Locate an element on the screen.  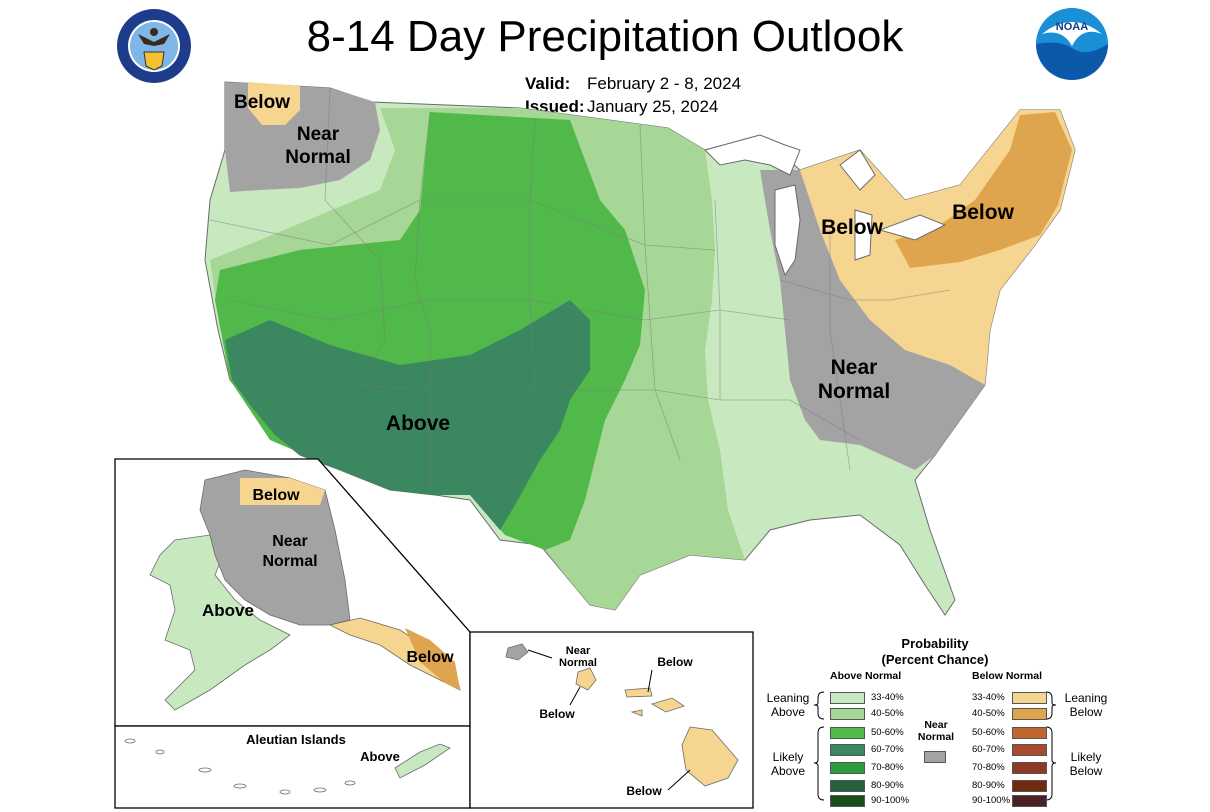
legend-above-row: 70-80% is located at coordinates (867, 767).